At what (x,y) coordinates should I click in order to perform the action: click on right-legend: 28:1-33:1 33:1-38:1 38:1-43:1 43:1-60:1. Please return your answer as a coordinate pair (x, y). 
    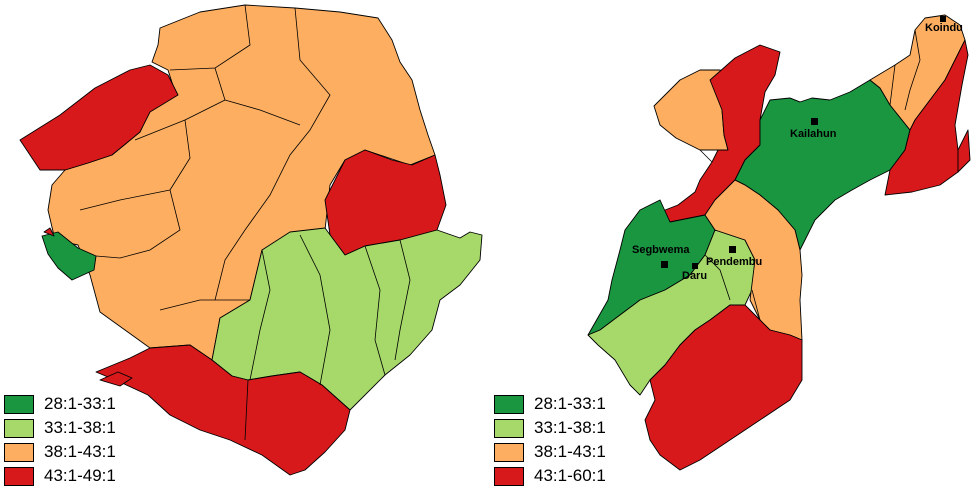
    Looking at the image, I should click on (550, 440).